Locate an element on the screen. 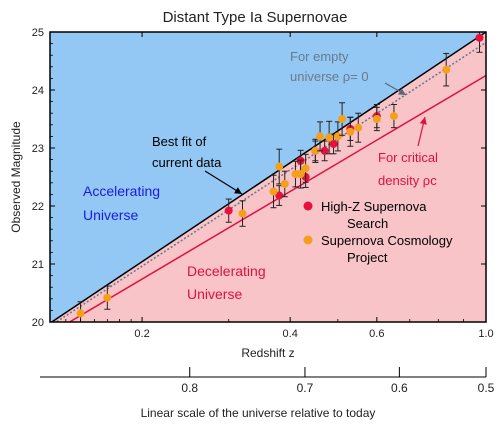 Image resolution: width=502 pixels, height=433 pixels. y-tick-label: 23 is located at coordinates (38, 149).